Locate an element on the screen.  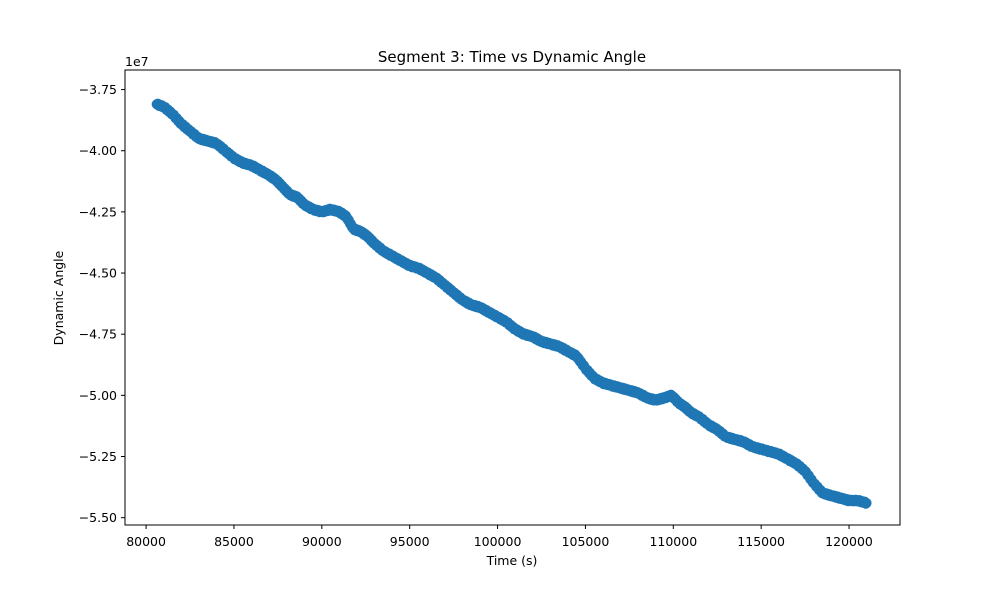
y-tick-label: −4.50 is located at coordinates (98, 273).